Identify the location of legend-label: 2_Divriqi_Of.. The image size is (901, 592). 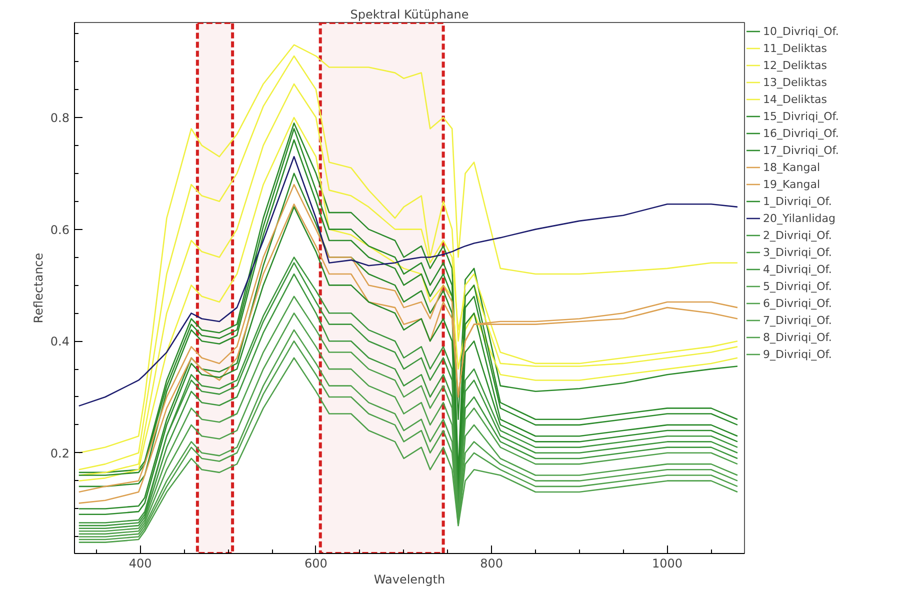
(797, 235).